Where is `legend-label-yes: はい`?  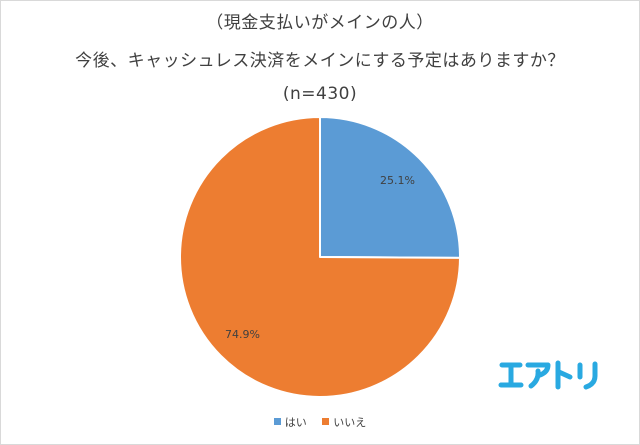 legend-label-yes: はい is located at coordinates (295, 422).